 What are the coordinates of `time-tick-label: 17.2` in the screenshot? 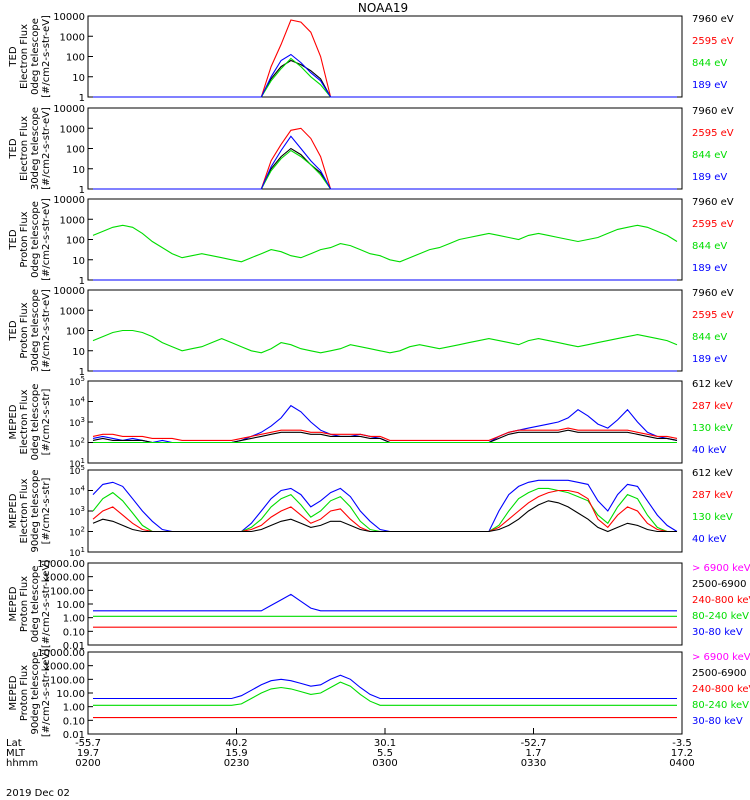 It's located at (682, 753).